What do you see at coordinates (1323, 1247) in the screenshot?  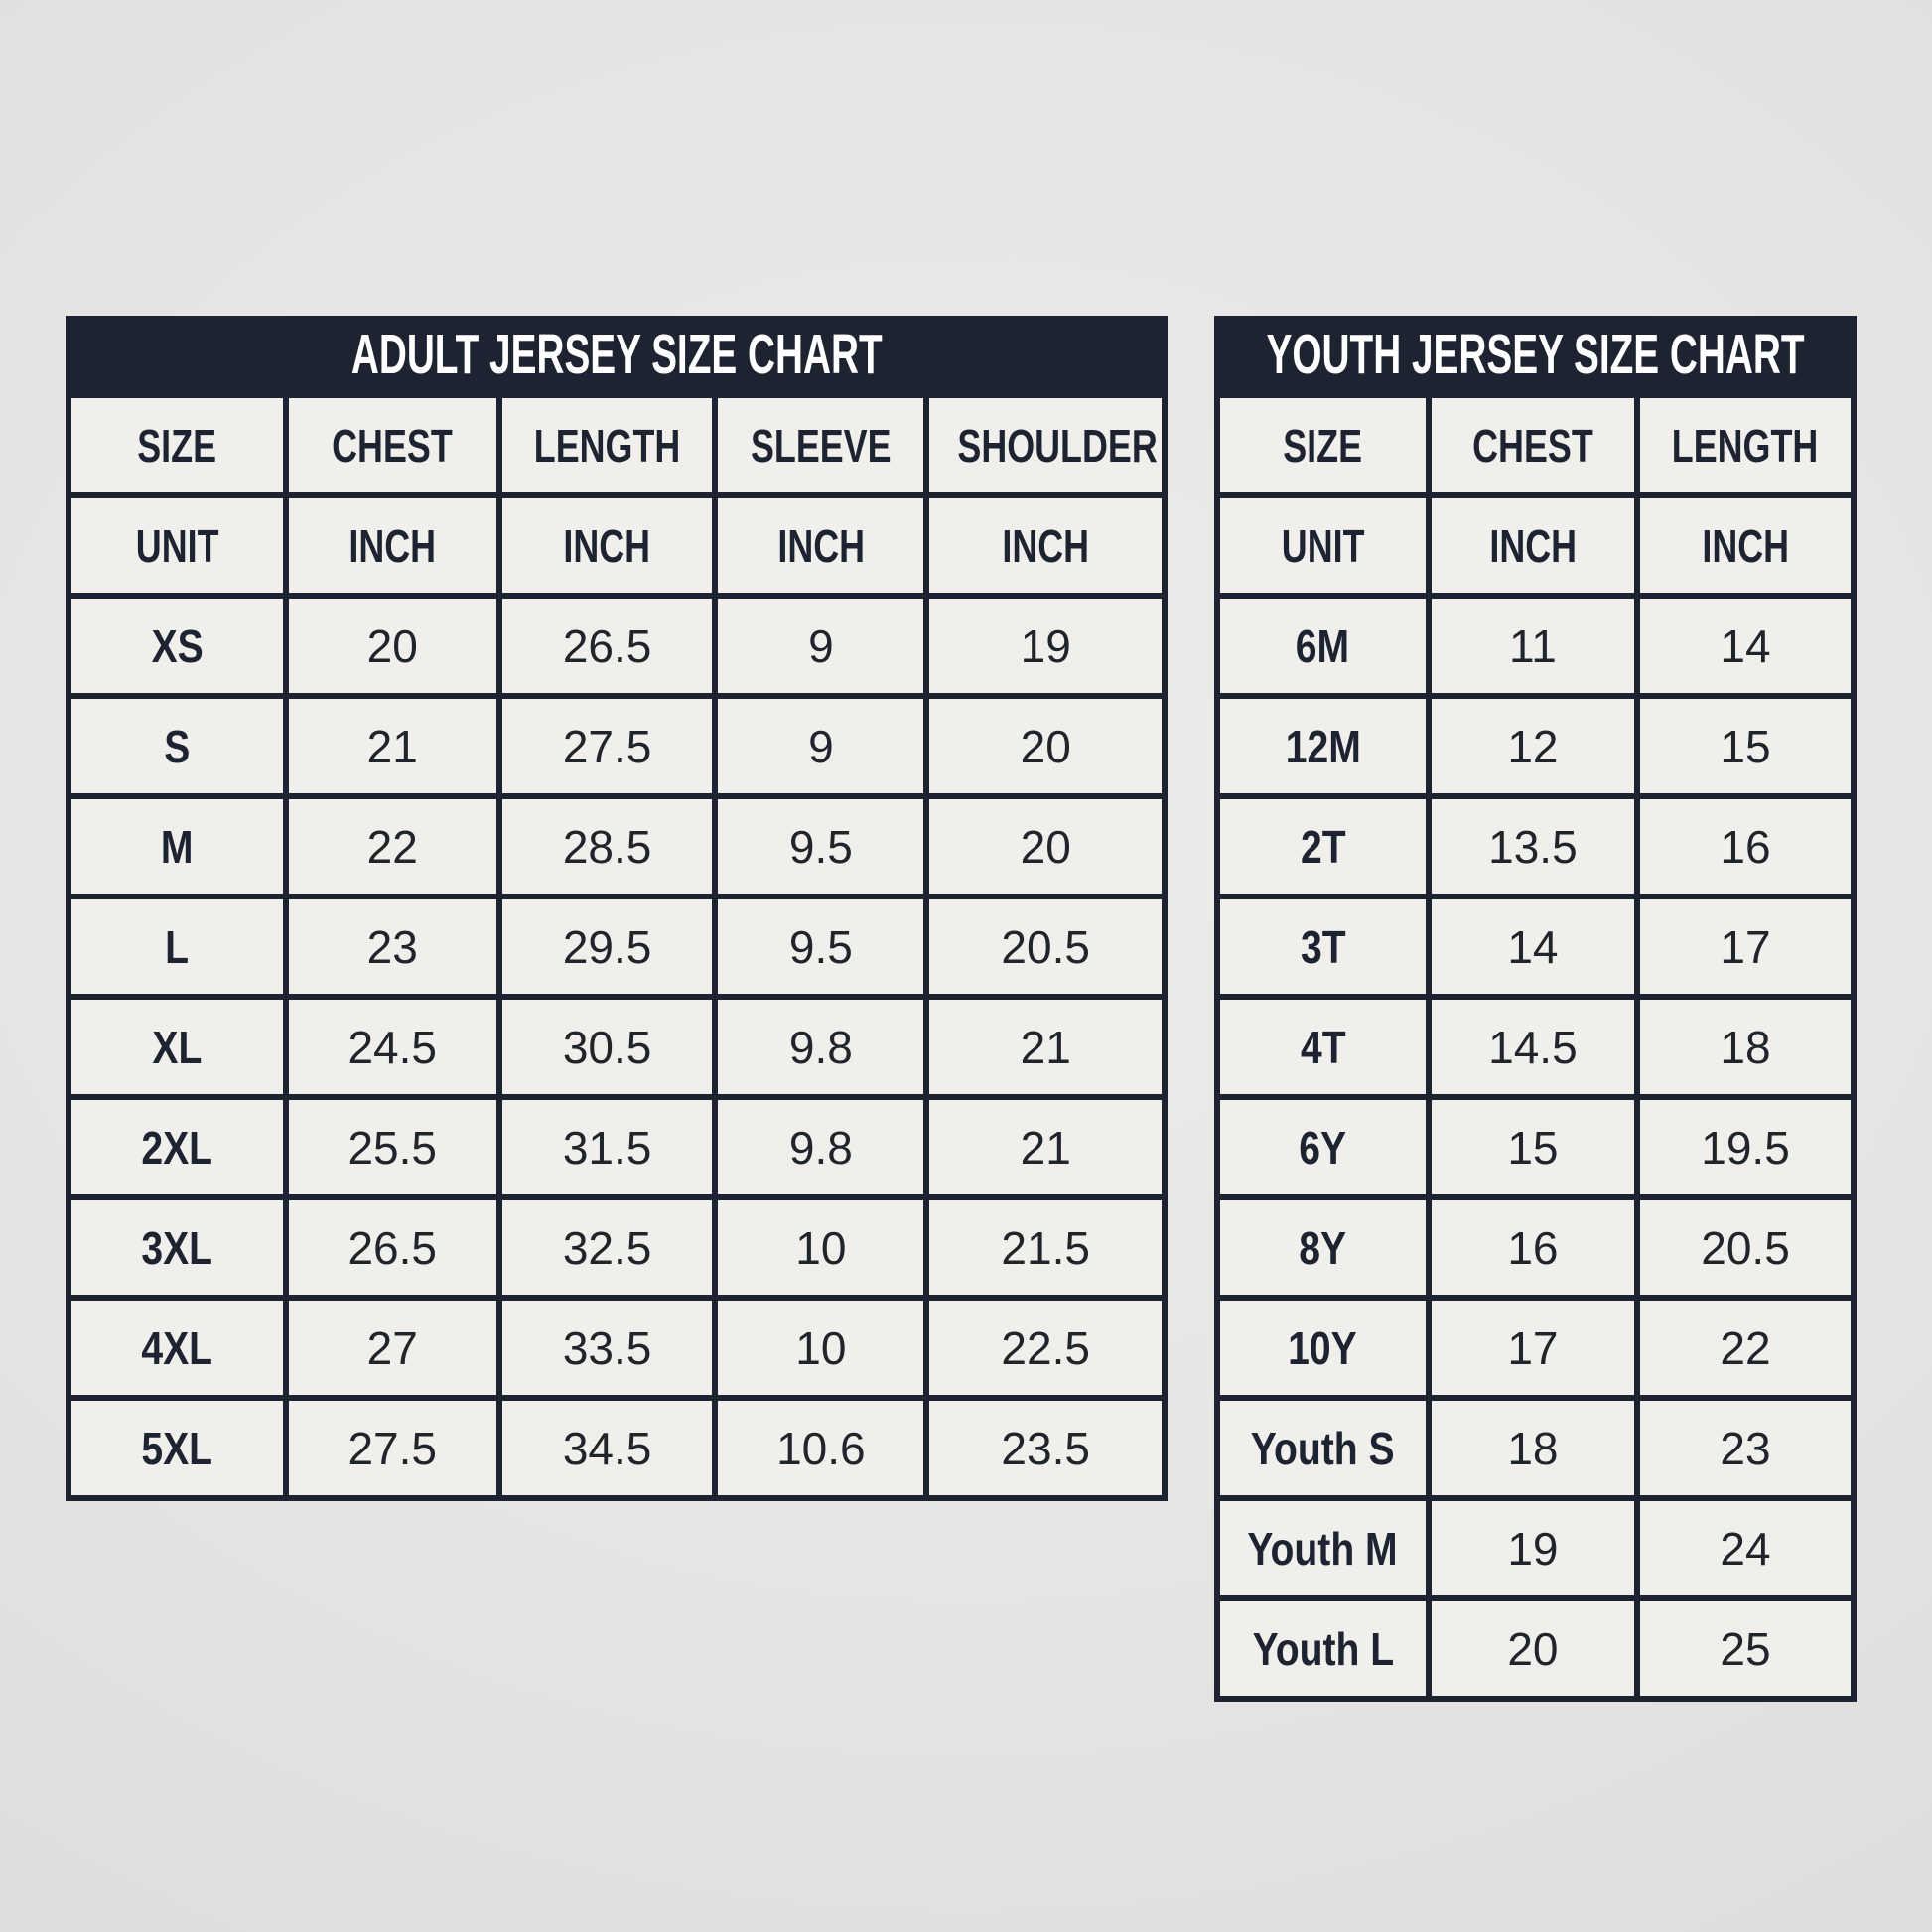 I see `size-label: 8Y` at bounding box center [1323, 1247].